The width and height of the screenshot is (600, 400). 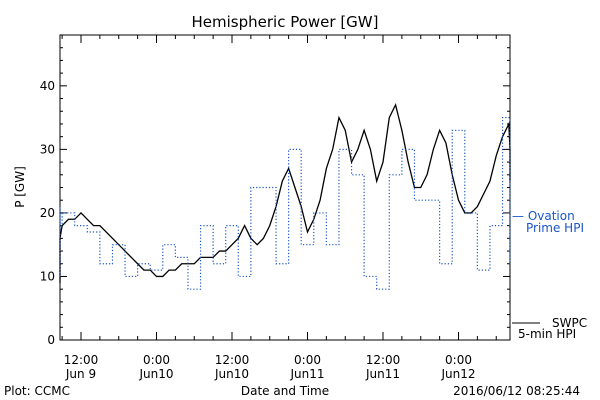 What do you see at coordinates (549, 275) in the screenshot?
I see `legend: — Ovation Prime HPI SWPC 5-min HPI` at bounding box center [549, 275].